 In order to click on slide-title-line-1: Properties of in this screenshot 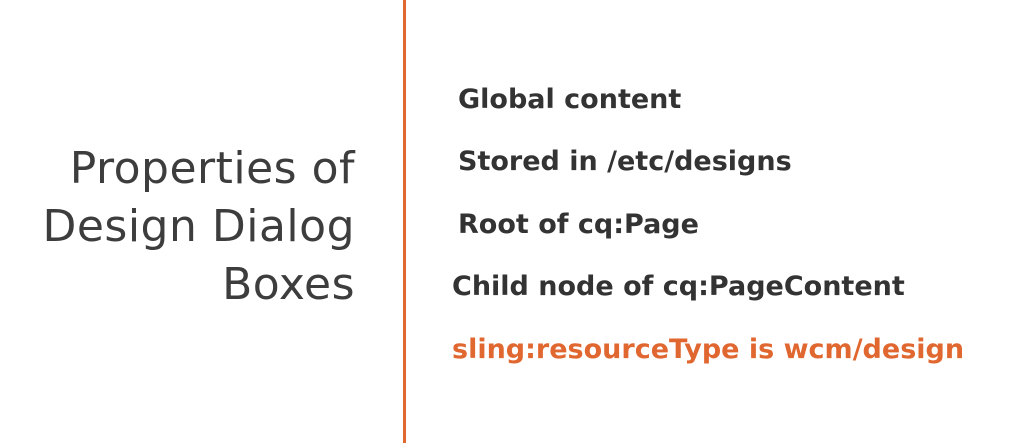, I will do `click(212, 168)`.